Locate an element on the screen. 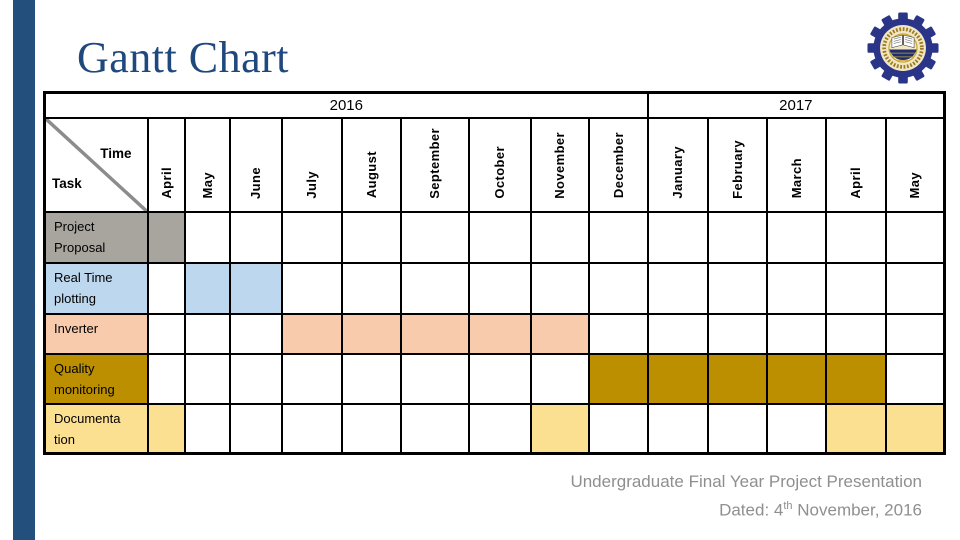 The height and width of the screenshot is (540, 960). left-accent-bar is located at coordinates (24, 270).